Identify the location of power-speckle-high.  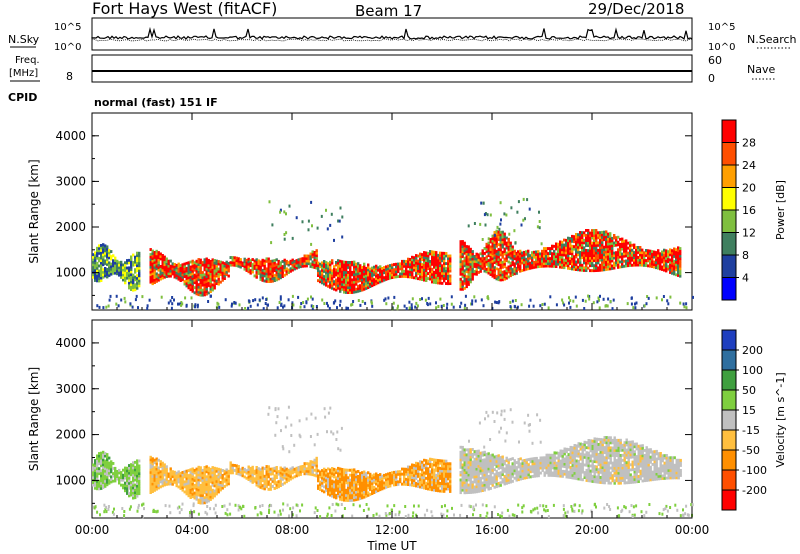
(321, 216).